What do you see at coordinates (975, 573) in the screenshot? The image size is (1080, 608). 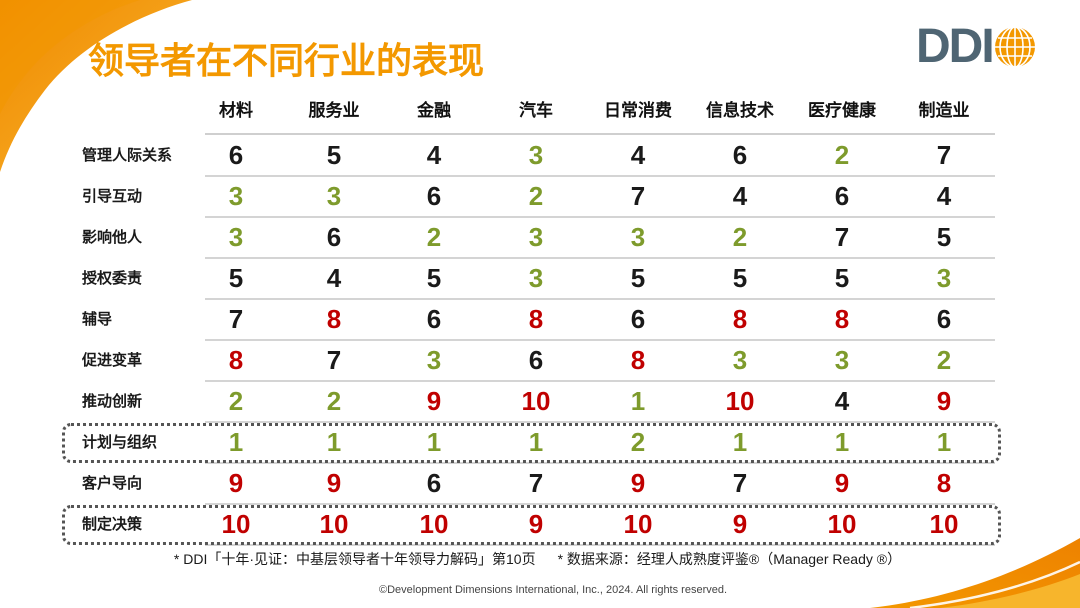 I see `corner-swoosh-bottom-right` at bounding box center [975, 573].